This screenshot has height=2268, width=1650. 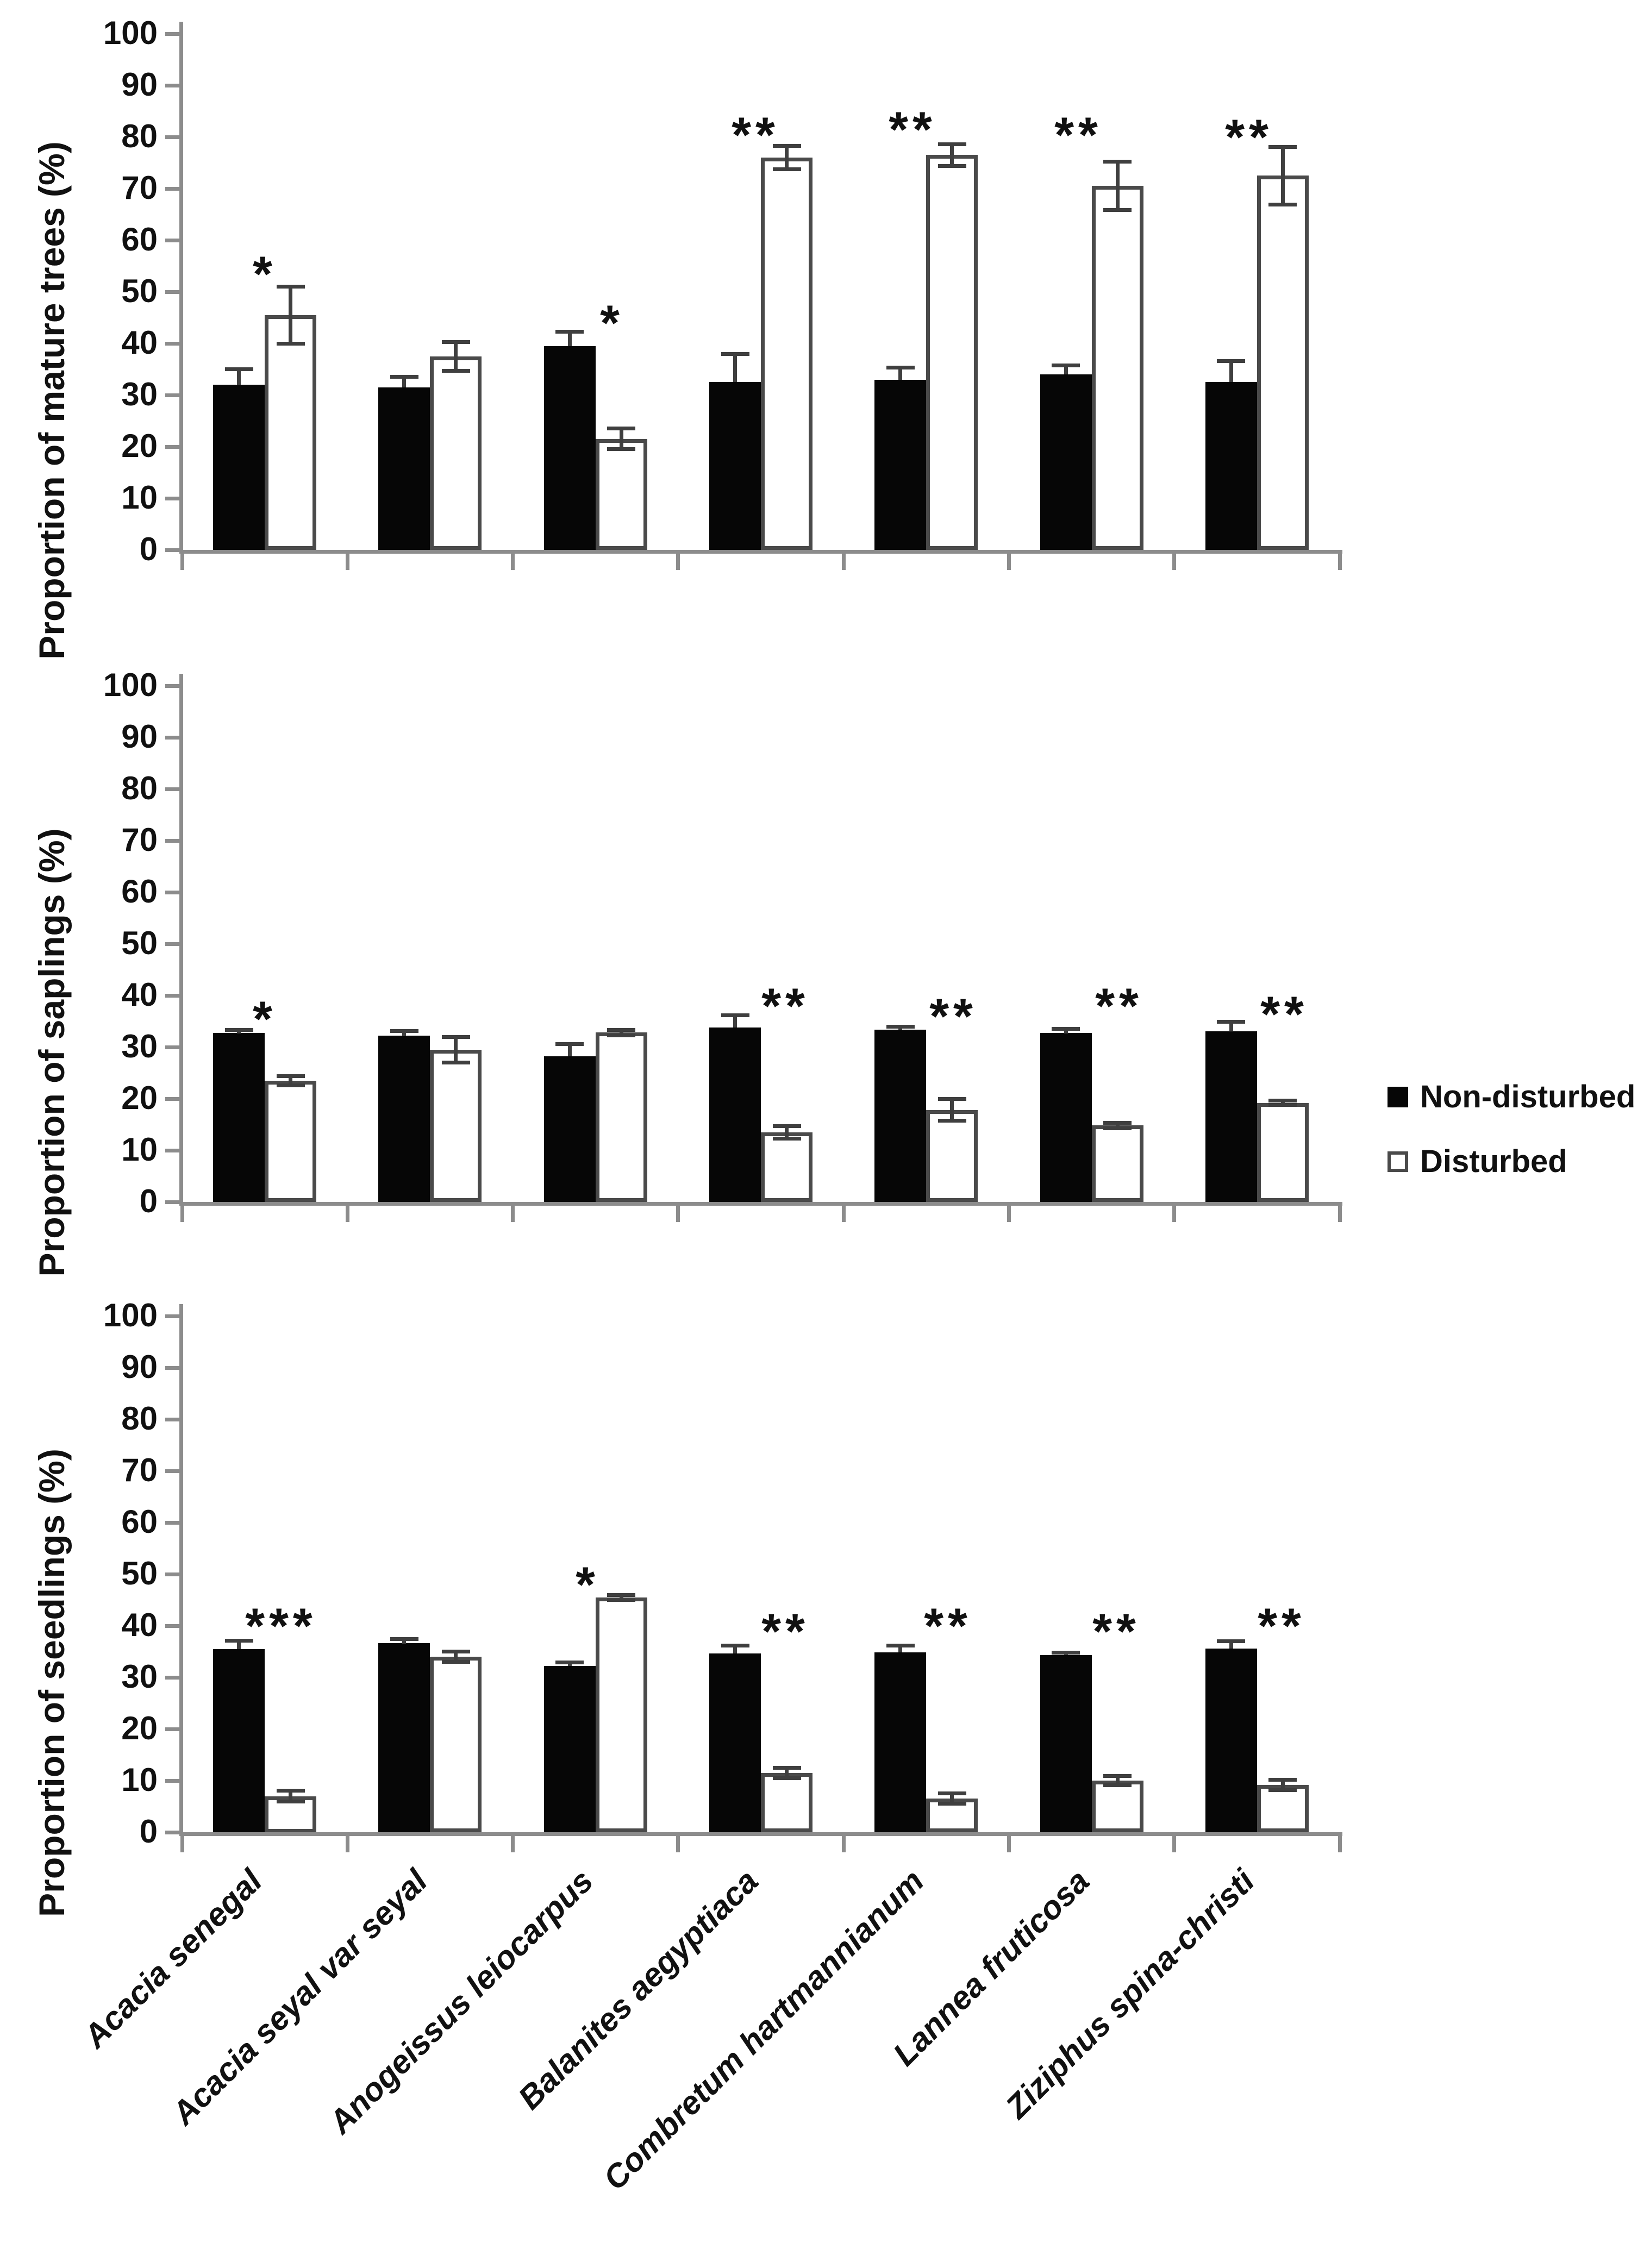 I want to click on legend-label-non-disturbed: Non-disturbed, so click(x=1528, y=1096).